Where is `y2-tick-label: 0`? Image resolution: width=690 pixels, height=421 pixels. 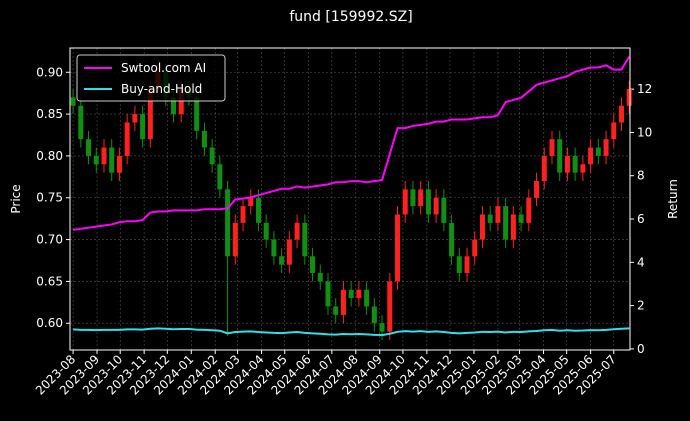
y2-tick-label: 0 is located at coordinates (641, 349).